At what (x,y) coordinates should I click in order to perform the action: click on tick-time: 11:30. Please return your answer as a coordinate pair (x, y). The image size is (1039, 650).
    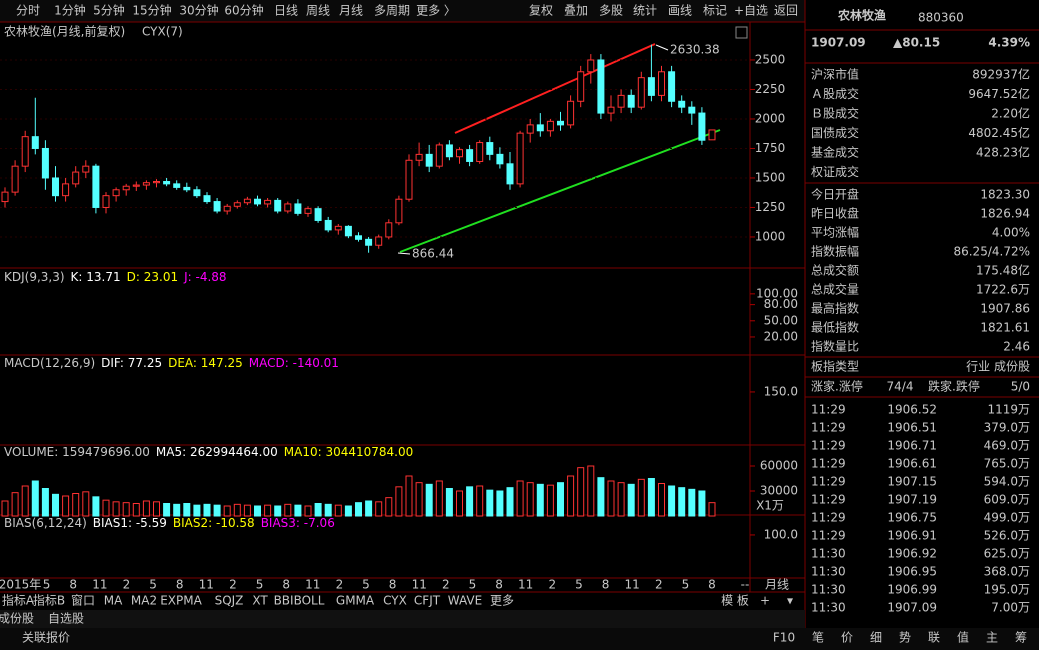
    Looking at the image, I should click on (828, 554).